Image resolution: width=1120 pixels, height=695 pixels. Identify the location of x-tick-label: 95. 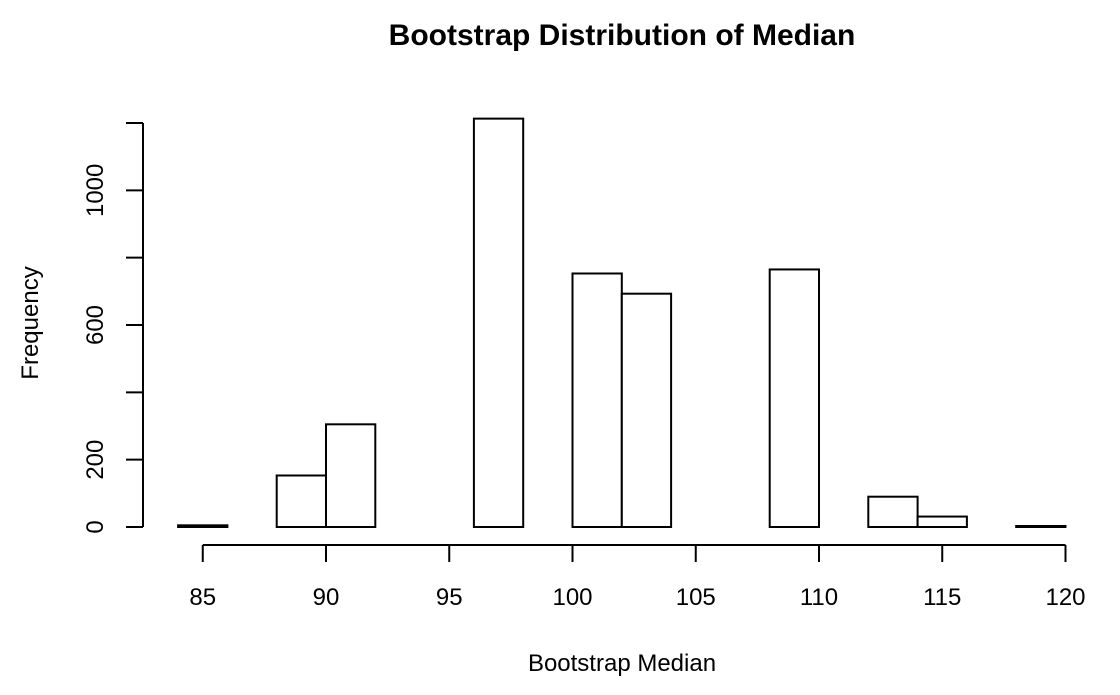
(449, 597).